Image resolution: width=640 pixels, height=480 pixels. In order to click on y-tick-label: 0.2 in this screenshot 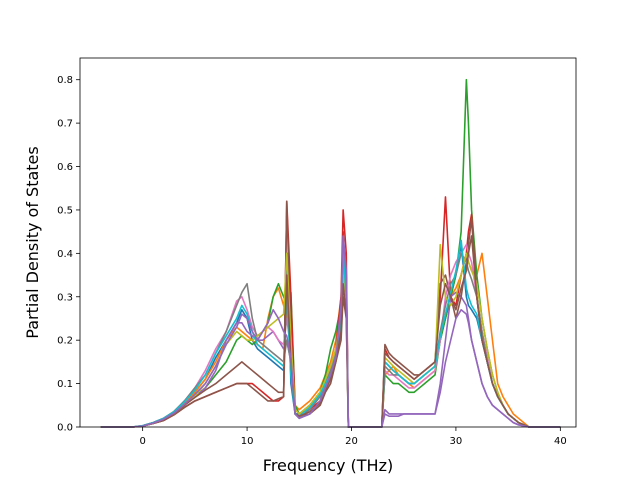, I will do `click(65, 341)`.